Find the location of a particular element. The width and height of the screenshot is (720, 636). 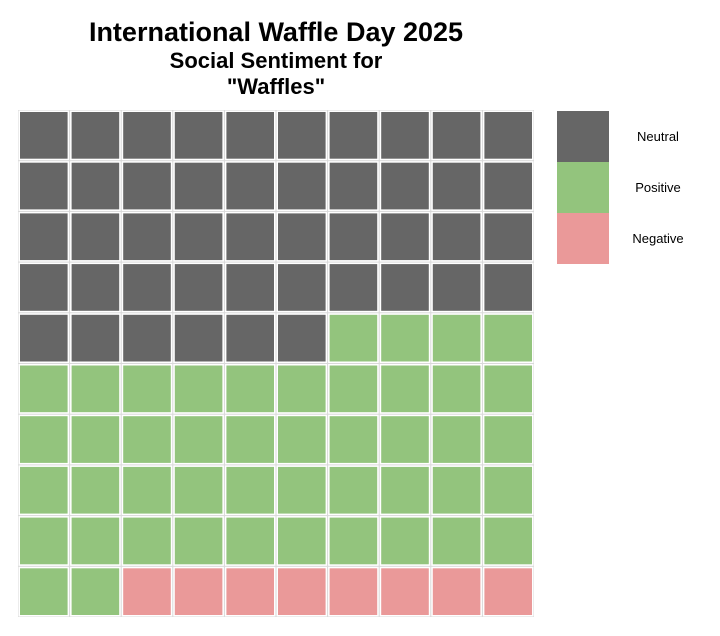

legend-label-negative: Negative is located at coordinates (658, 238).